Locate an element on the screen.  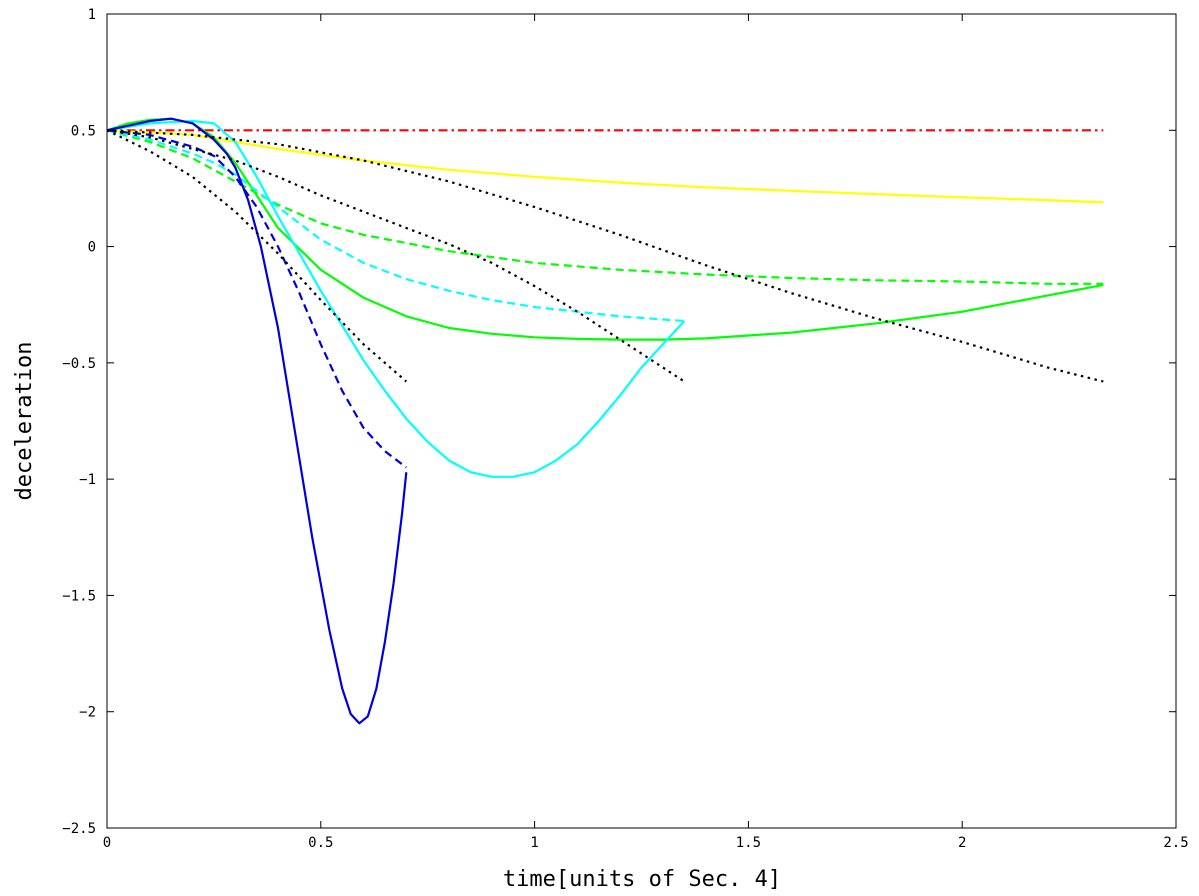
x-tick-label: 0 is located at coordinates (107, 843).